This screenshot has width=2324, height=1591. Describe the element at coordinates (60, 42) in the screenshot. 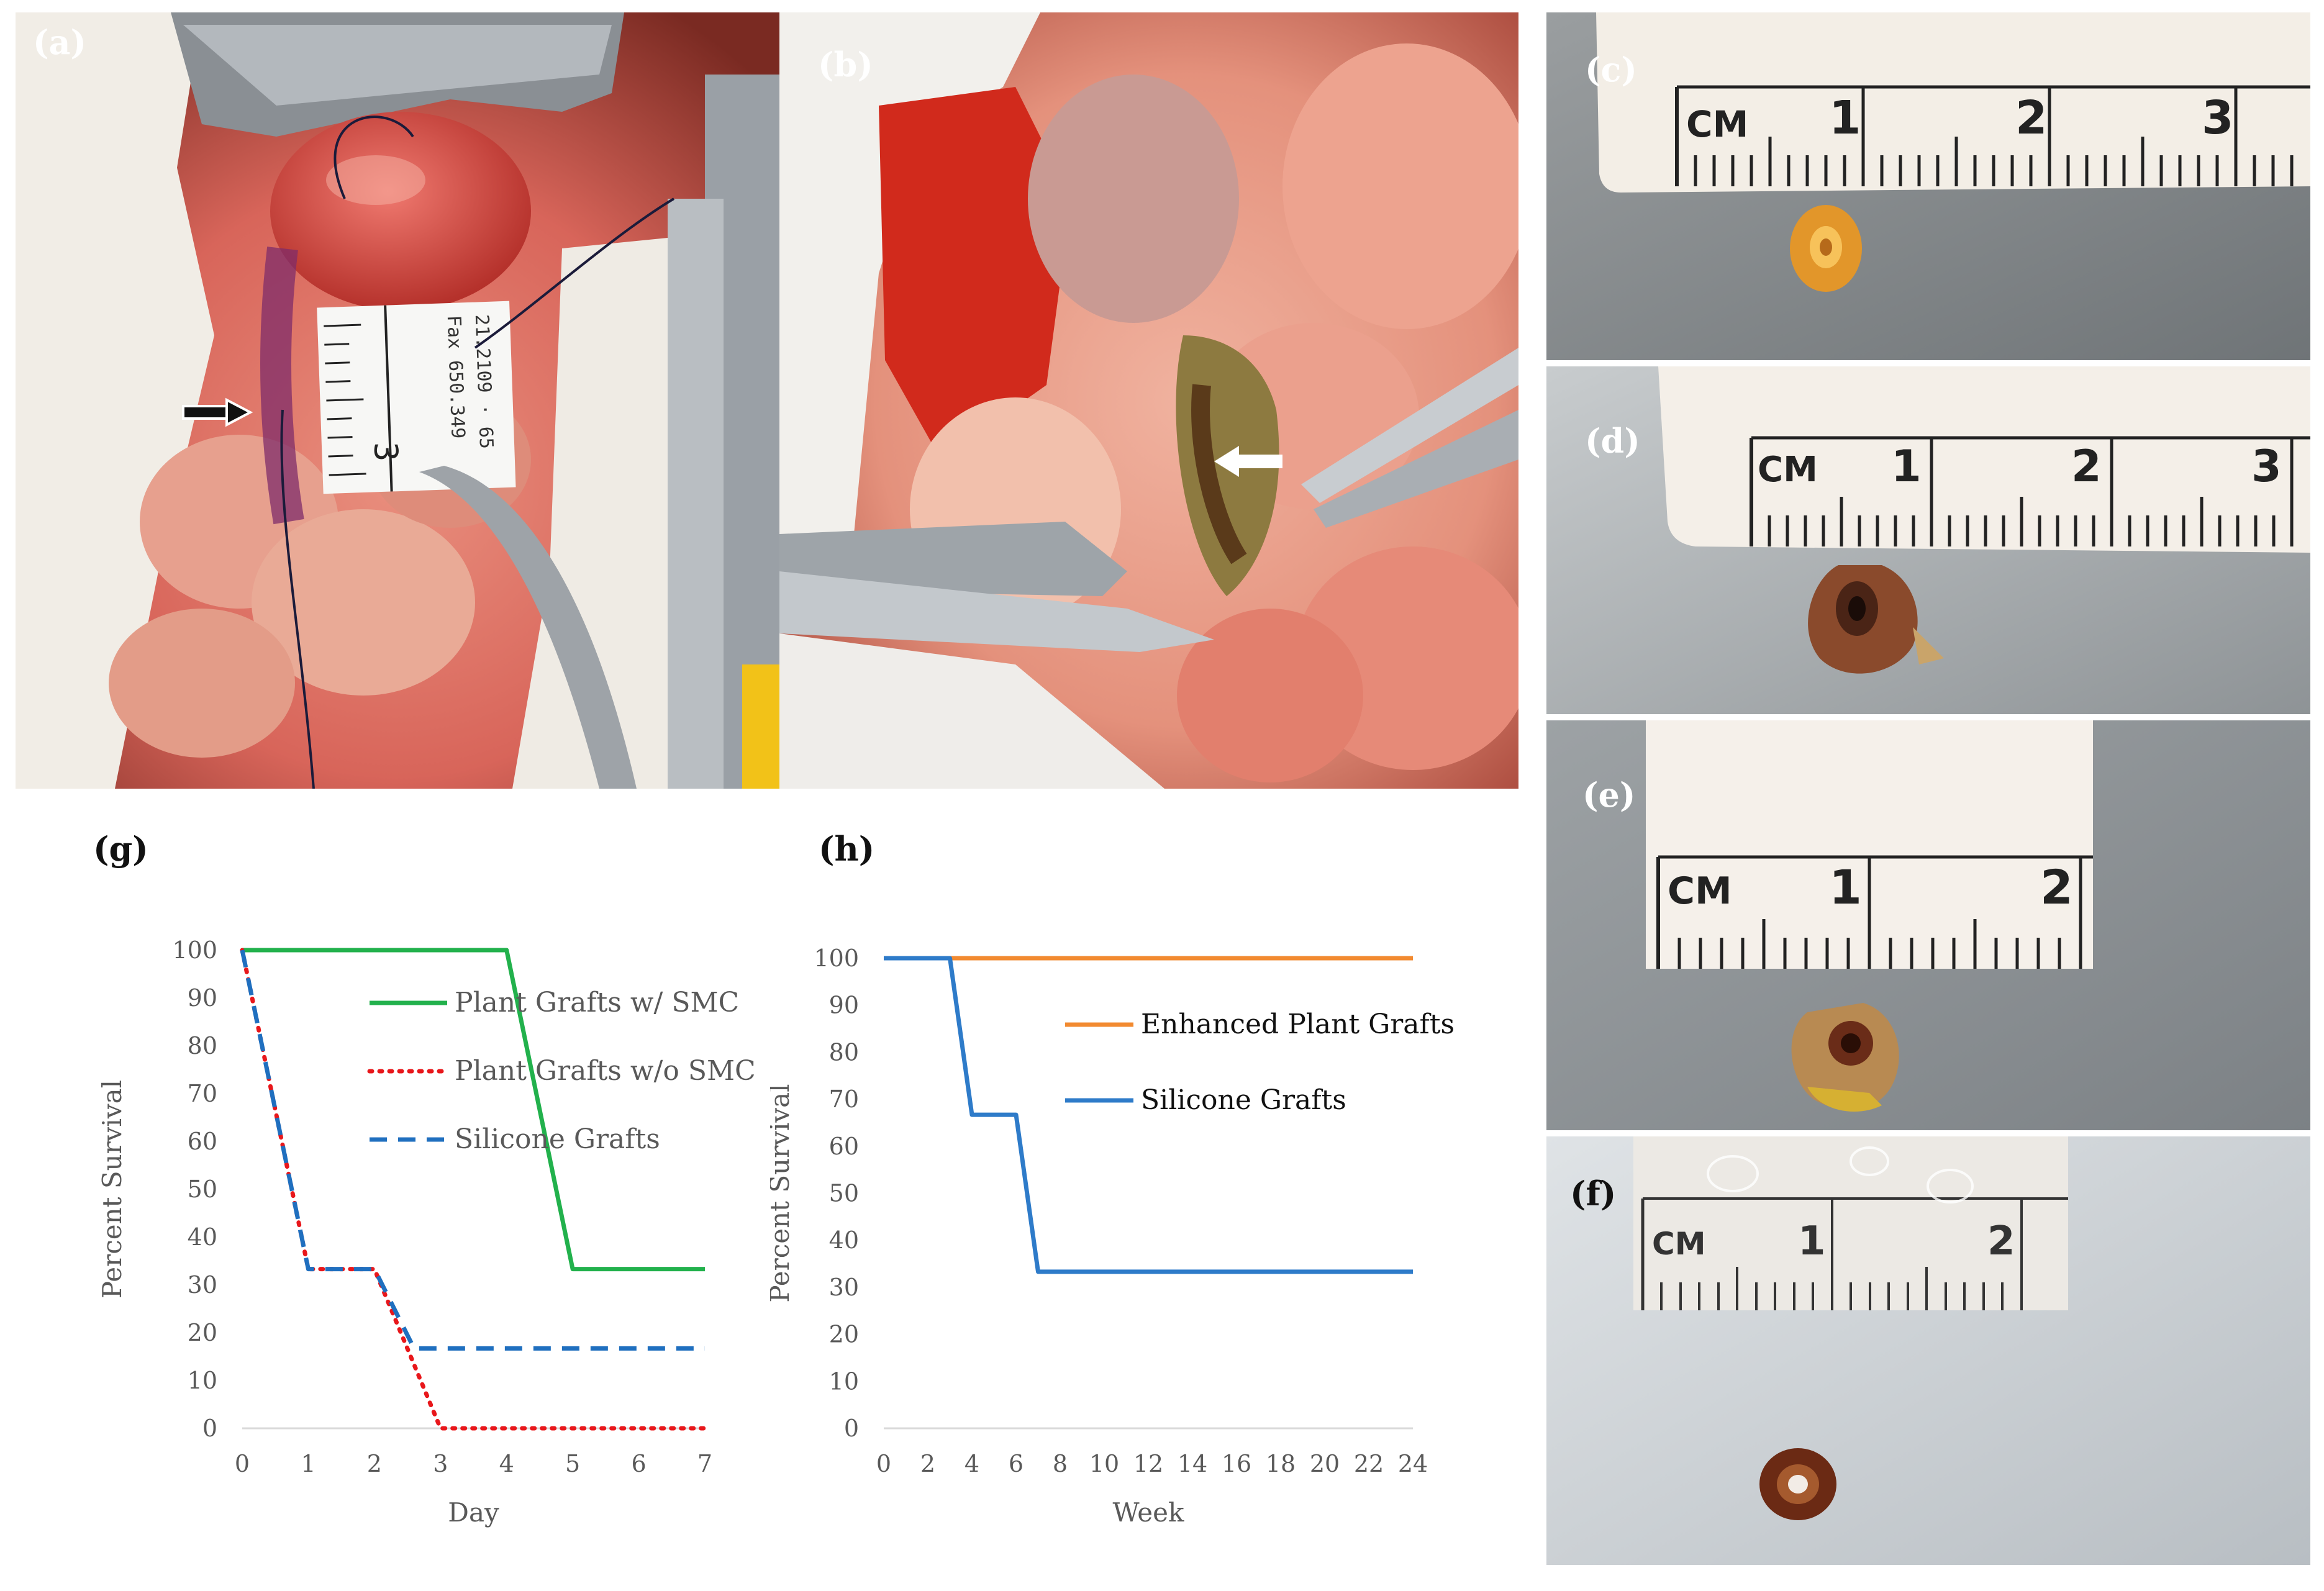

I see `panel-label-a: (a)` at that location.